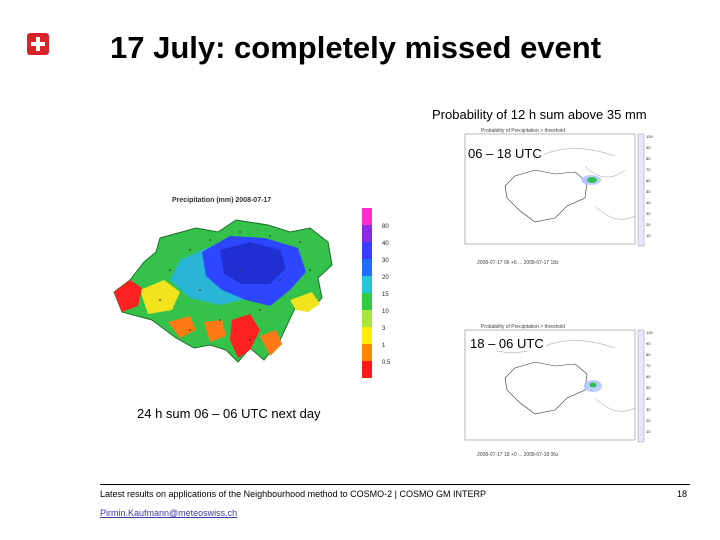 The image size is (720, 540). What do you see at coordinates (539, 114) in the screenshot?
I see `probability-caption: Probability of 12 h sum above 35 mm` at bounding box center [539, 114].